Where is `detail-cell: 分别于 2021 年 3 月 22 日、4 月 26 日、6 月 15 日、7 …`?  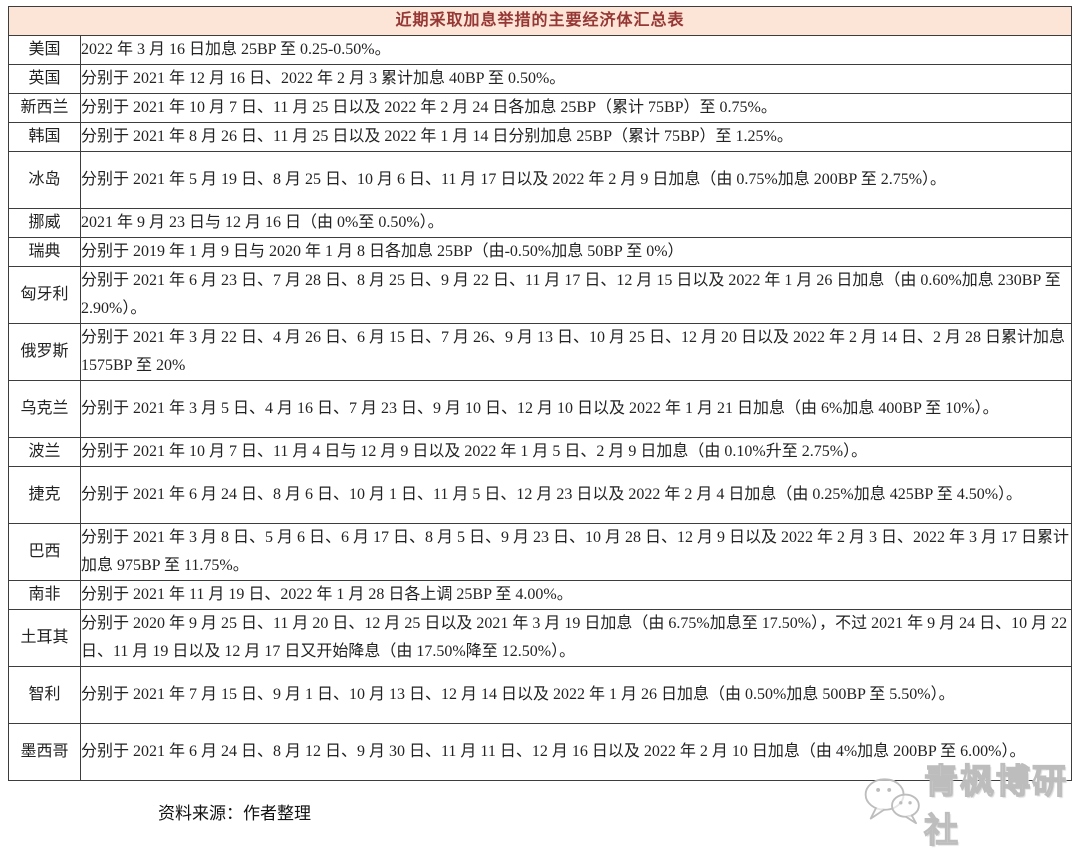
detail-cell: 分别于 2021 年 3 月 22 日、4 月 26 日、6 月 15 日、7 … is located at coordinates (576, 352).